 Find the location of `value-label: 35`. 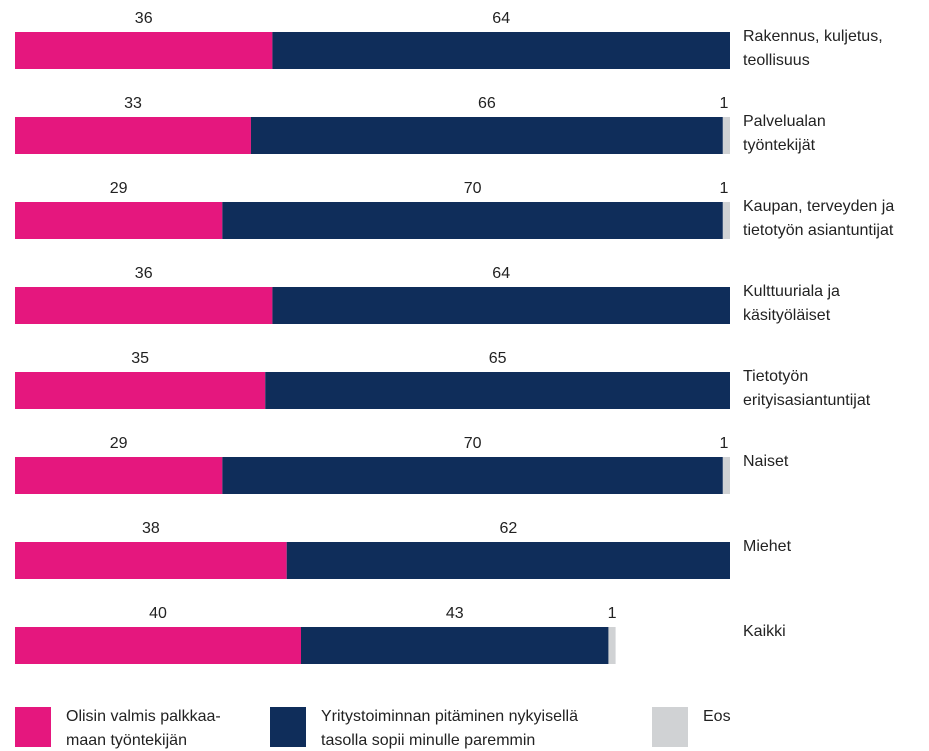

value-label: 35 is located at coordinates (140, 358).